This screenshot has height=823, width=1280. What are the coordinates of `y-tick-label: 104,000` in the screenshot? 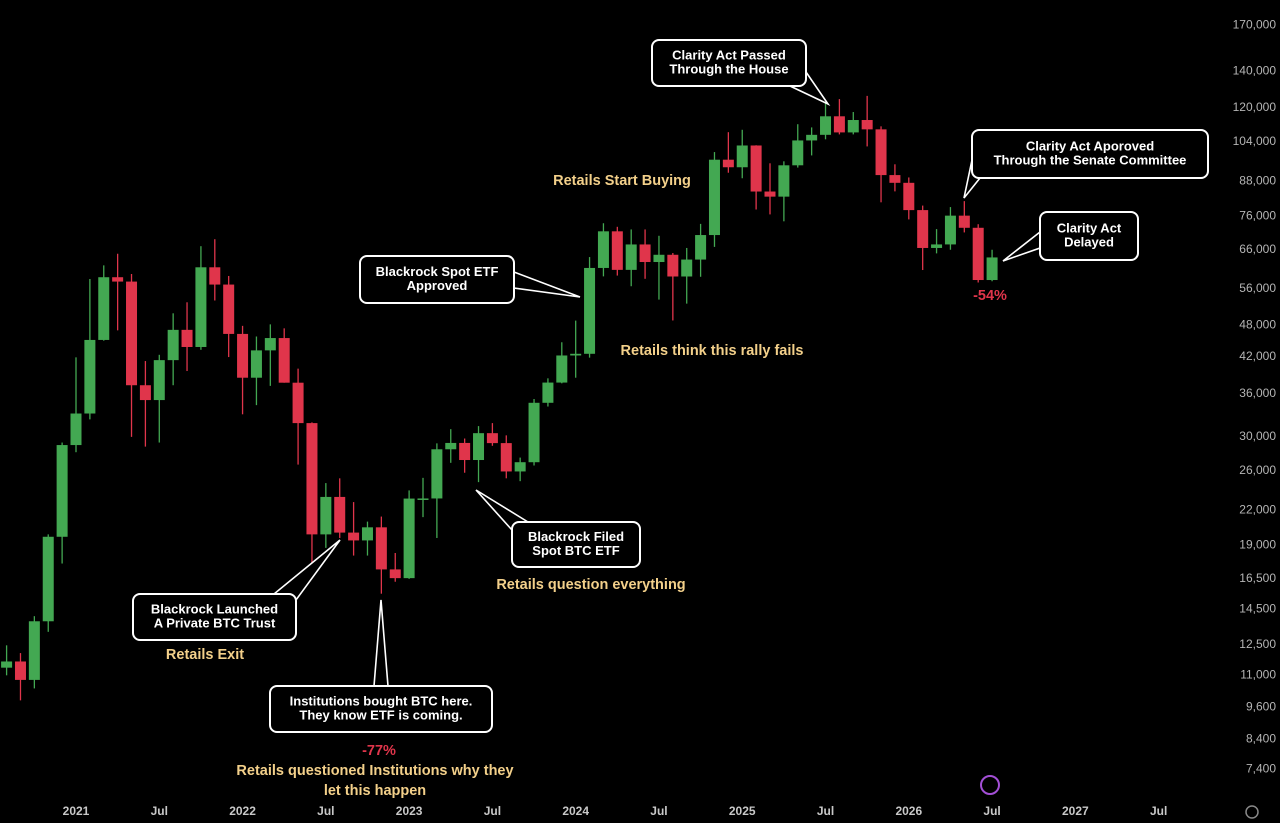 It's located at (1255, 141).